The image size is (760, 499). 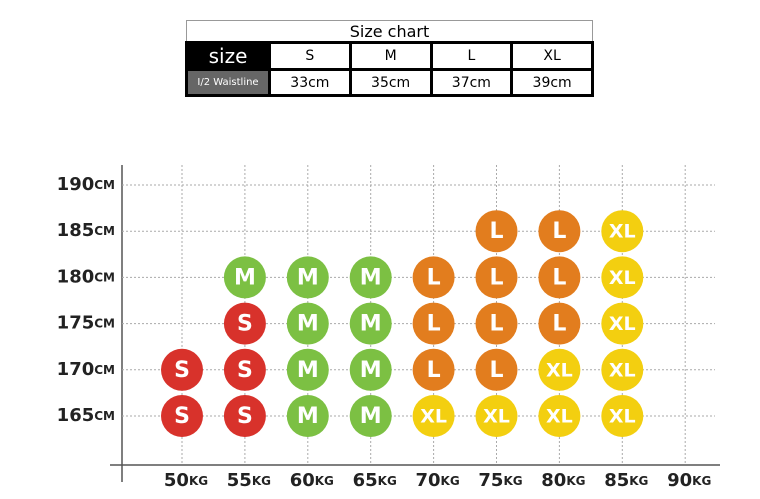 What do you see at coordinates (310, 82) in the screenshot?
I see `cell: 33cm` at bounding box center [310, 82].